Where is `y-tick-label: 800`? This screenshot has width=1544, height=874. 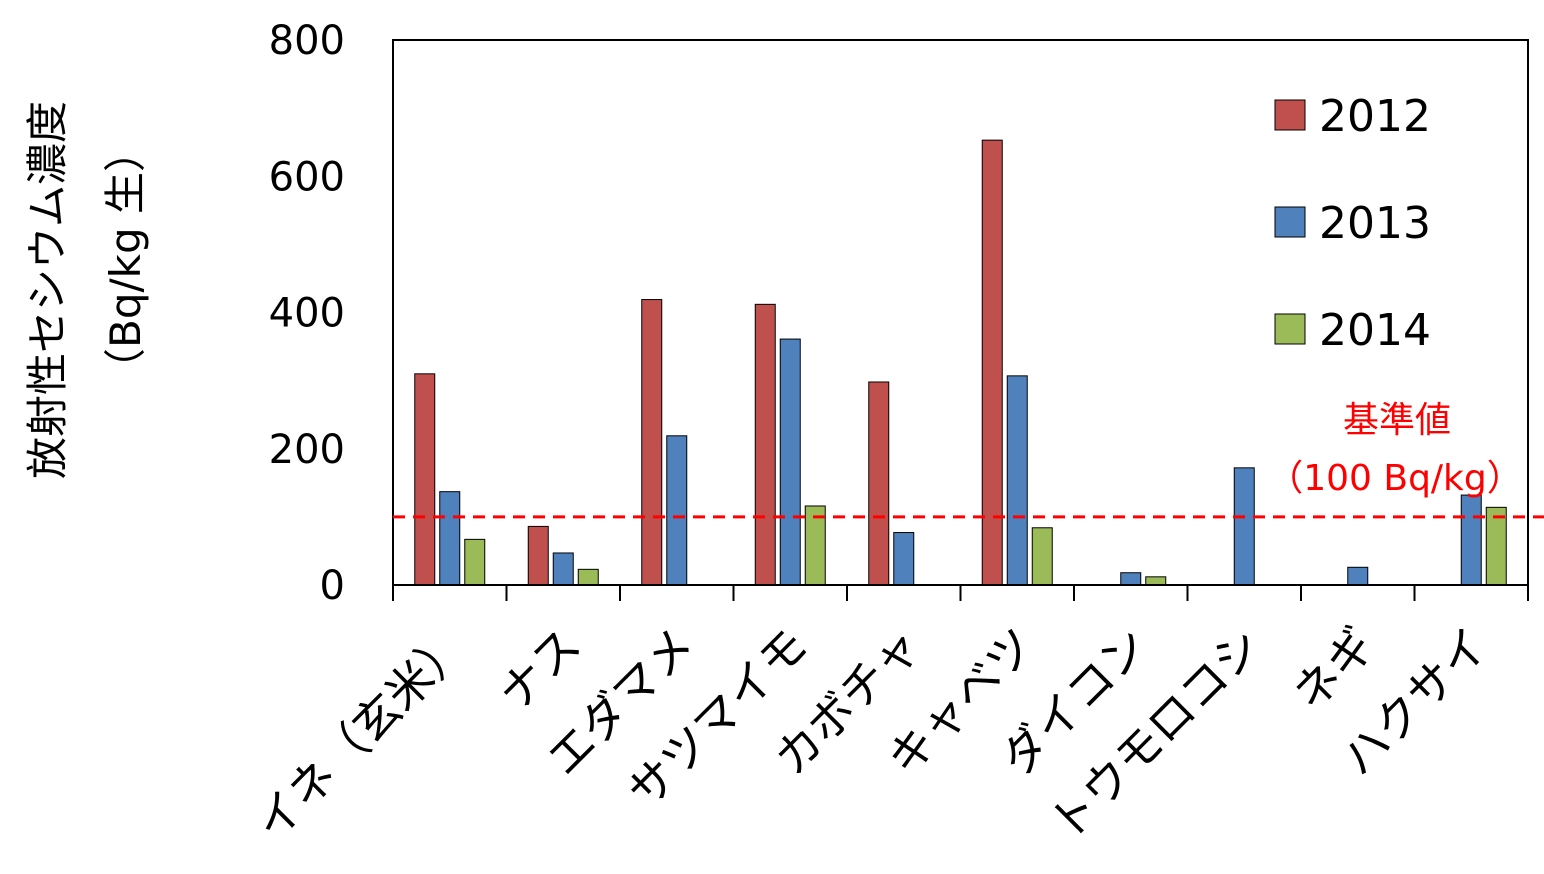 y-tick-label: 800 is located at coordinates (307, 41).